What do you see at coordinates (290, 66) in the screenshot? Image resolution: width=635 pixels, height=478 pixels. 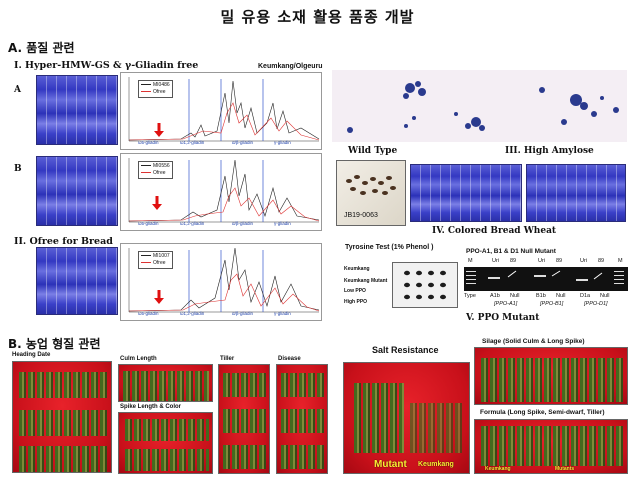 I see `keumkang-olgeuru-label: Keumkang/Olgeuru` at bounding box center [290, 66].